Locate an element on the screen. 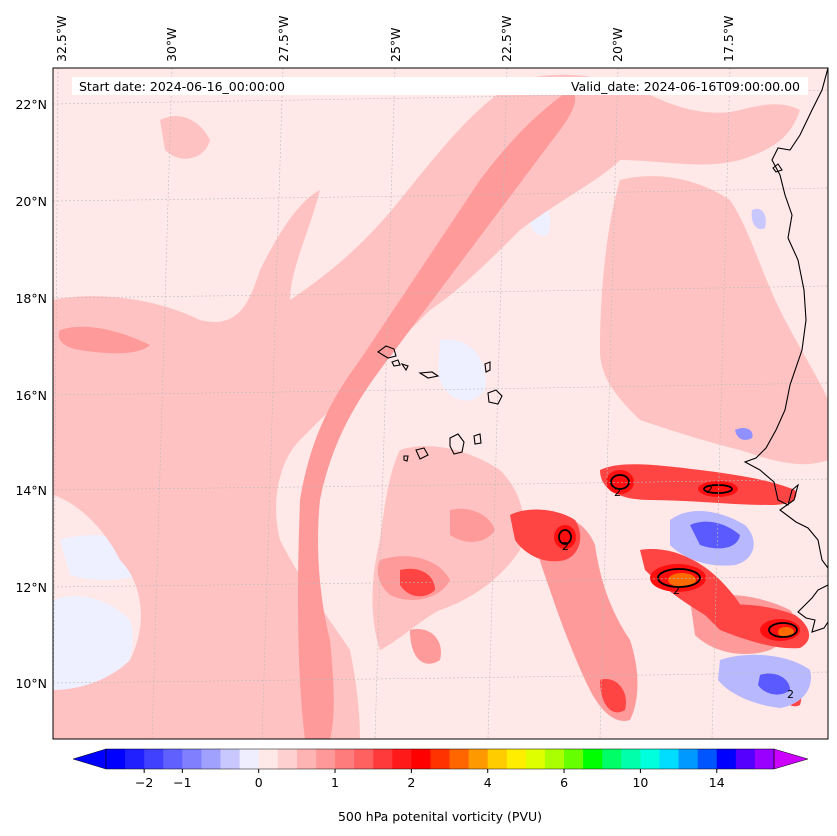 This screenshot has width=837, height=836. lon-label: 20°W is located at coordinates (617, 44).